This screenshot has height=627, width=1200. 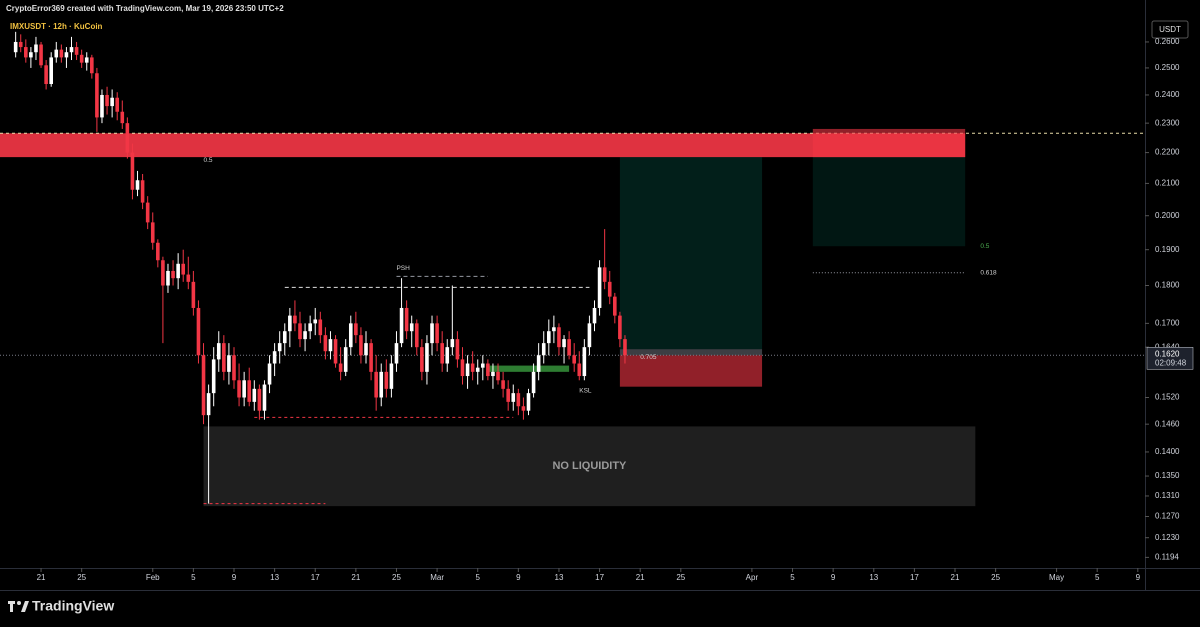 What do you see at coordinates (1167, 346) in the screenshot?
I see `y-tick-label: 0.1640` at bounding box center [1167, 346].